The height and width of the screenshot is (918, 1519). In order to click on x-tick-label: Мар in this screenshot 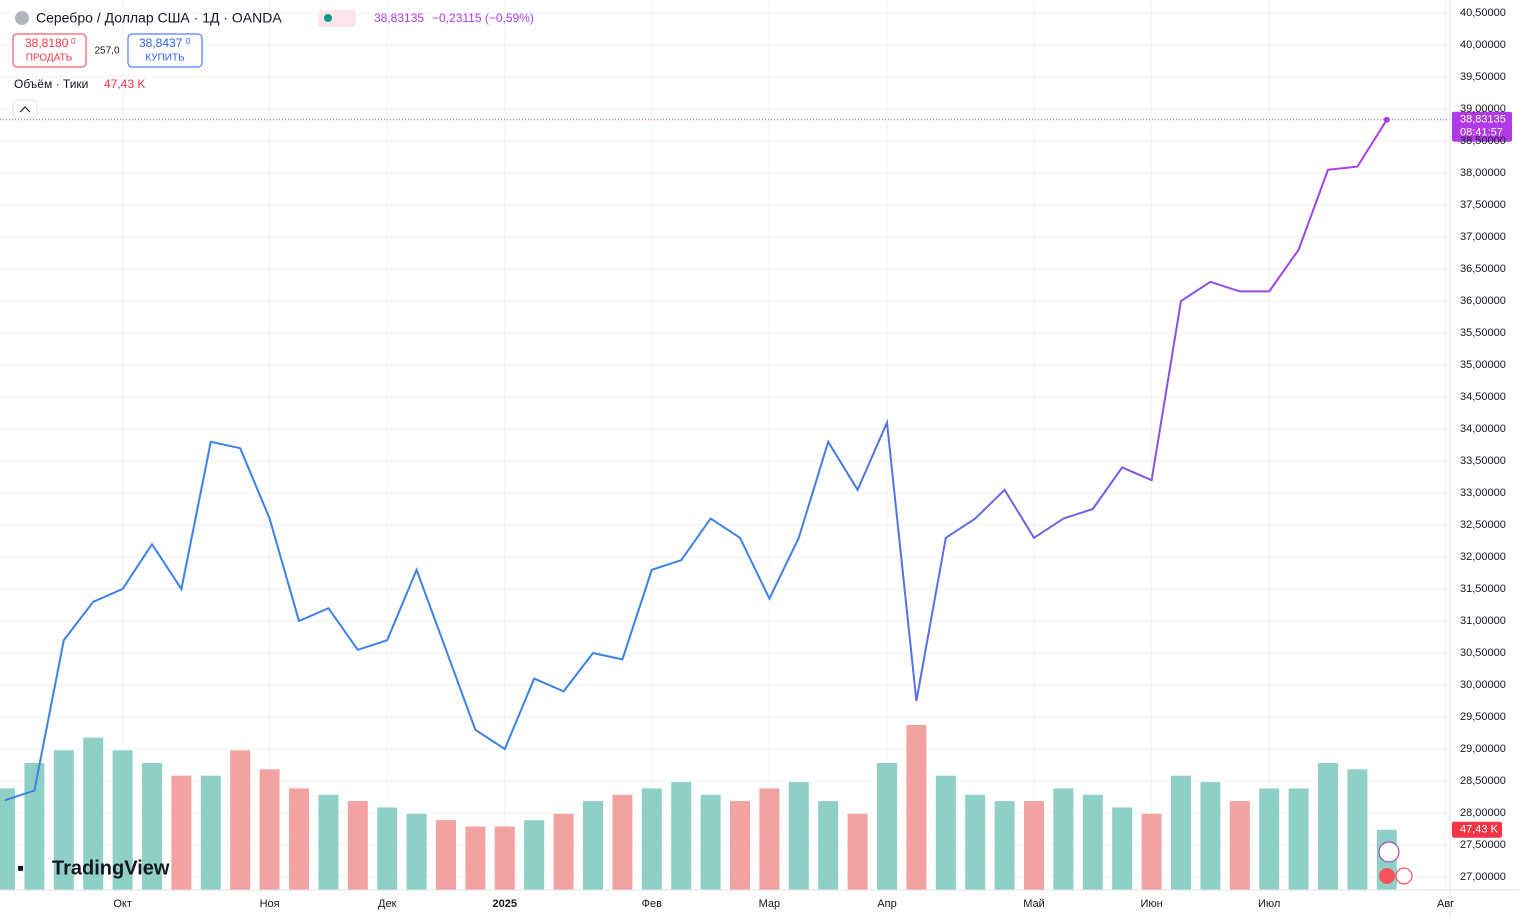, I will do `click(770, 904)`.